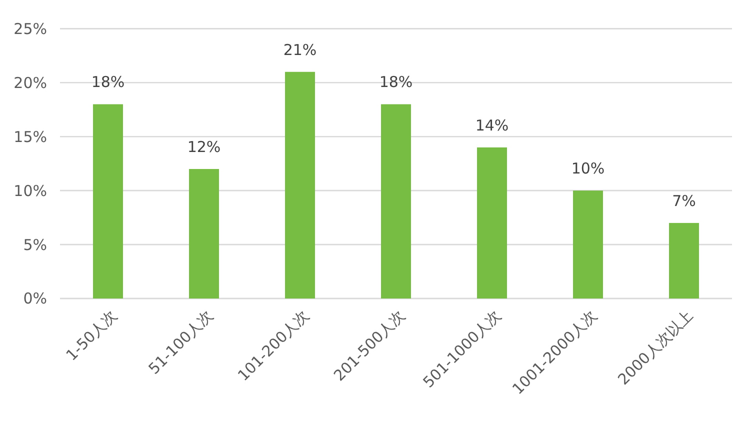 The height and width of the screenshot is (437, 746). I want to click on y-tick-label: 0%, so click(35, 299).